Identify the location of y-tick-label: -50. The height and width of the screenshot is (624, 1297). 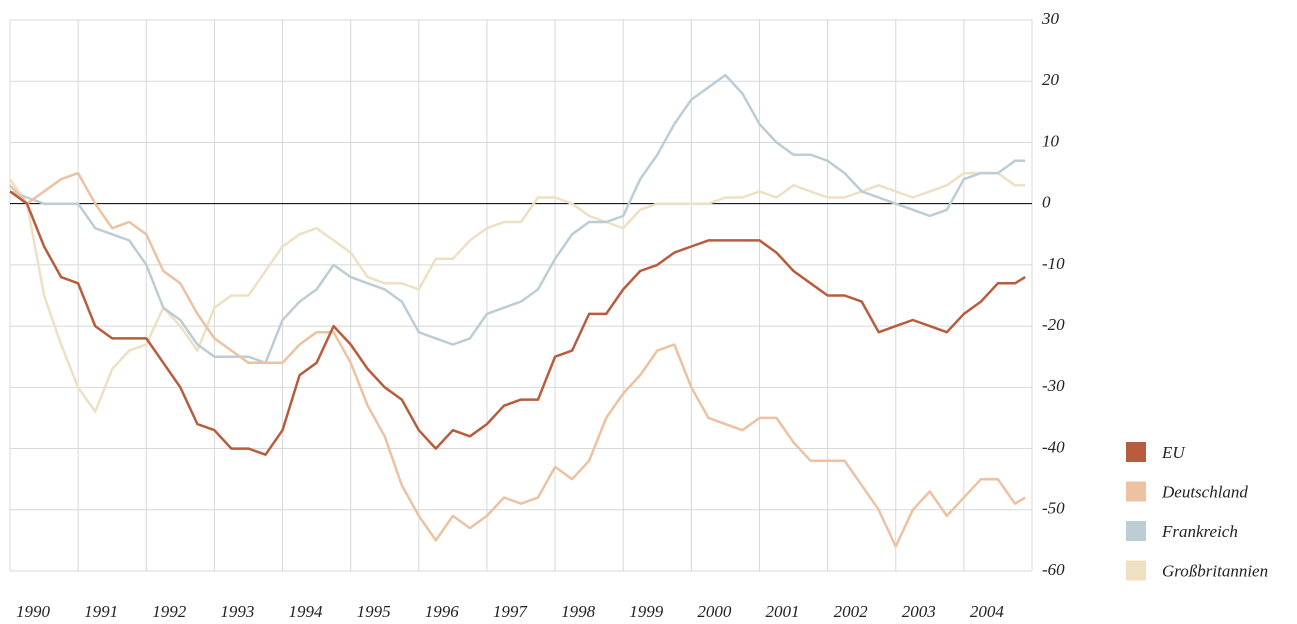
(1053, 508).